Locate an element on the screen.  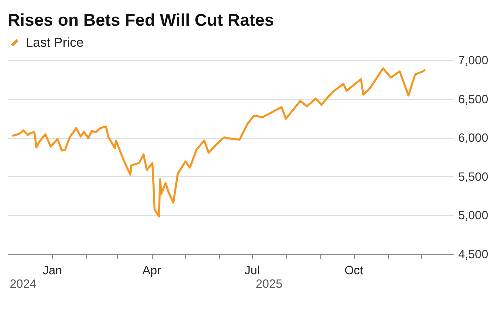
text: 2025 is located at coordinates (270, 284).